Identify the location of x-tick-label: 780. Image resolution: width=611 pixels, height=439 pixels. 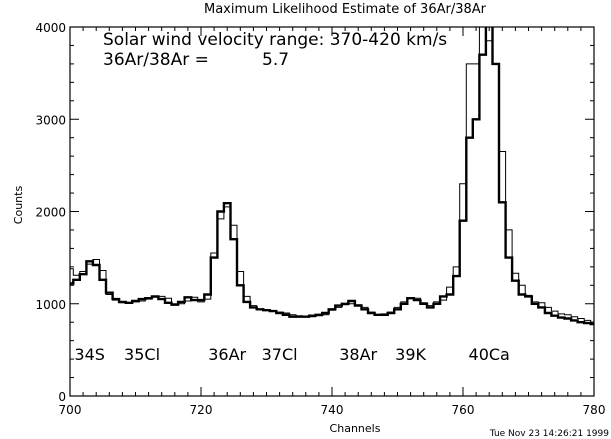
(594, 410).